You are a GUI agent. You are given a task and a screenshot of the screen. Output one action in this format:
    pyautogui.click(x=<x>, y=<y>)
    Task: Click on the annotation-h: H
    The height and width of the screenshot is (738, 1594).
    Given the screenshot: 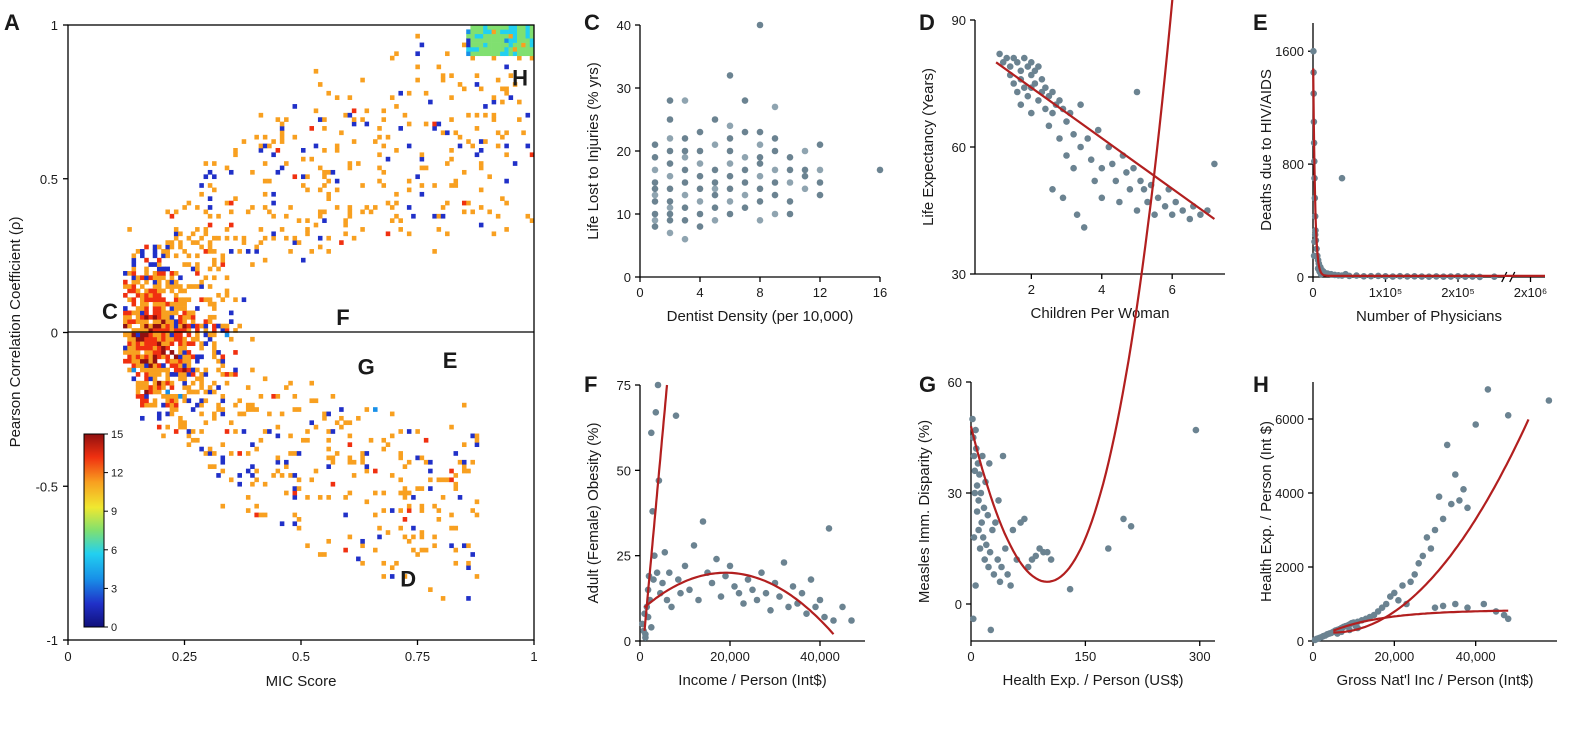 What is the action you would take?
    pyautogui.click(x=520, y=77)
    